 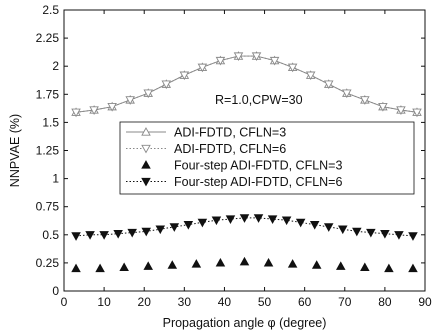 What do you see at coordinates (55, 66) in the screenshot?
I see `y-tick-label: 2` at bounding box center [55, 66].